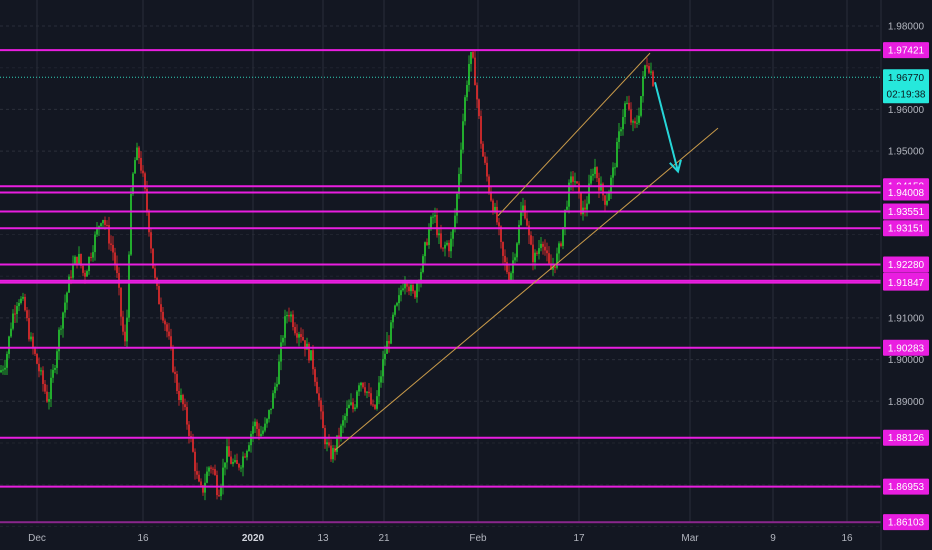  I want to click on time-tick-label: 16, so click(143, 538).